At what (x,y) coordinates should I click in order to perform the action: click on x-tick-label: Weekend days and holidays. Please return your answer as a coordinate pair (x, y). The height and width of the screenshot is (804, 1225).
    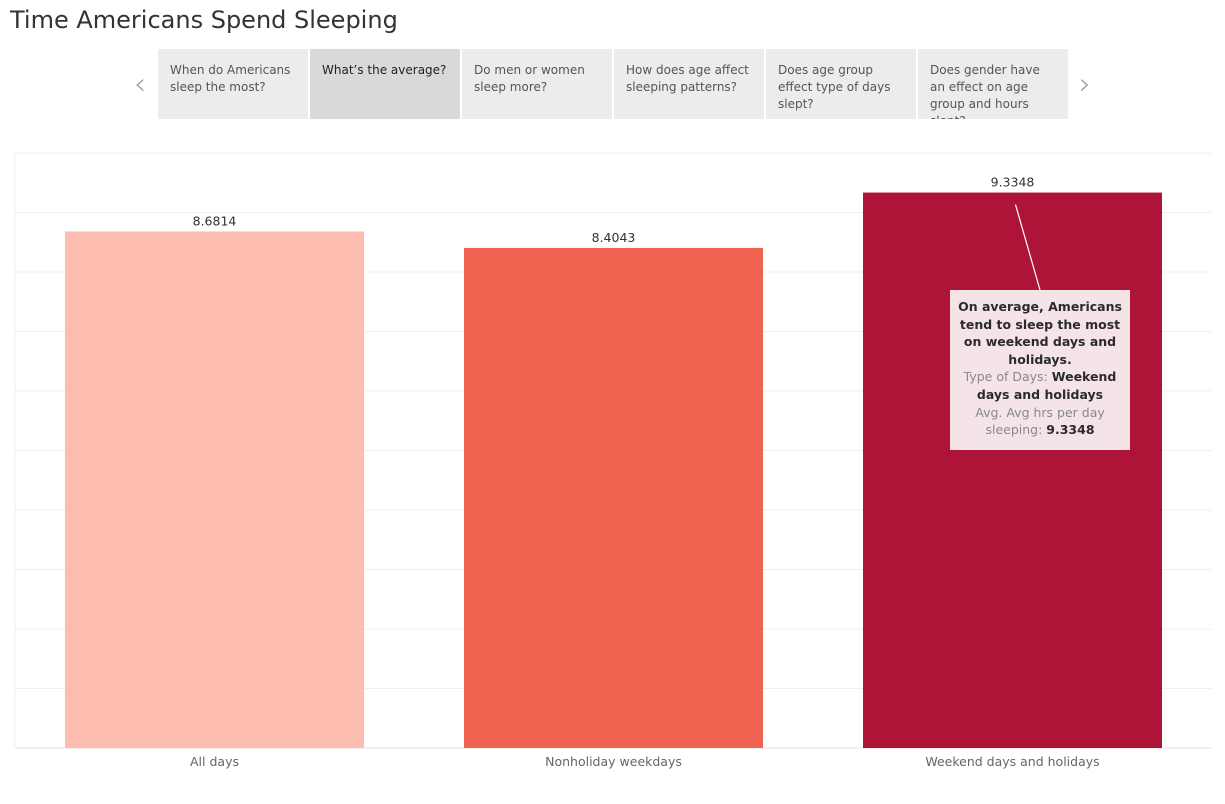
    Looking at the image, I should click on (1012, 761).